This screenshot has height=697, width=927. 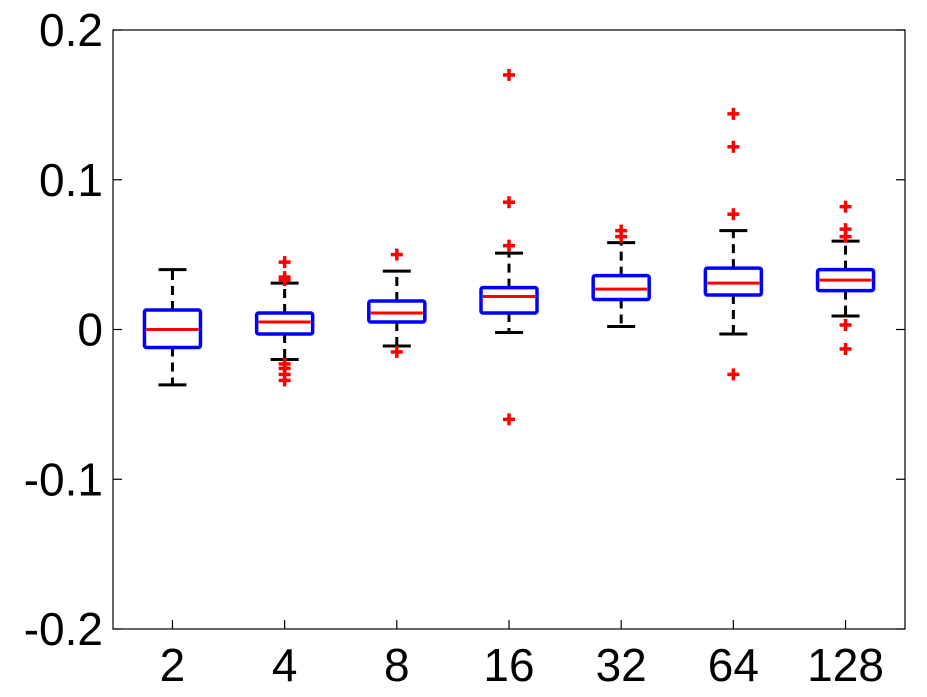 What do you see at coordinates (285, 665) in the screenshot?
I see `x-tick-label: 4` at bounding box center [285, 665].